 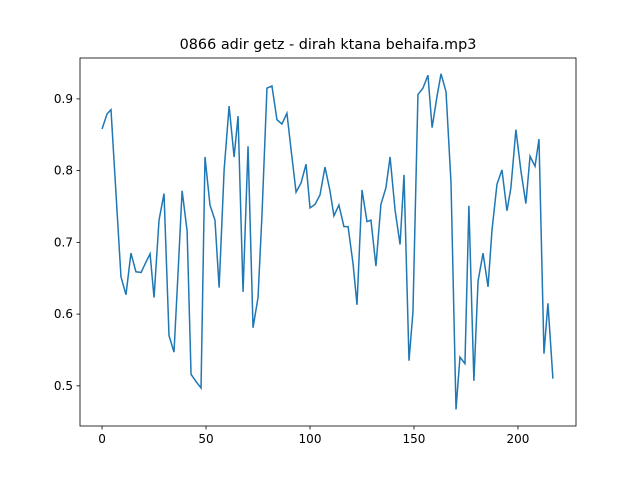 What do you see at coordinates (328, 45) in the screenshot?
I see `chart-title: 0866 adir getz - dirah ktana behaifa.mp3` at bounding box center [328, 45].